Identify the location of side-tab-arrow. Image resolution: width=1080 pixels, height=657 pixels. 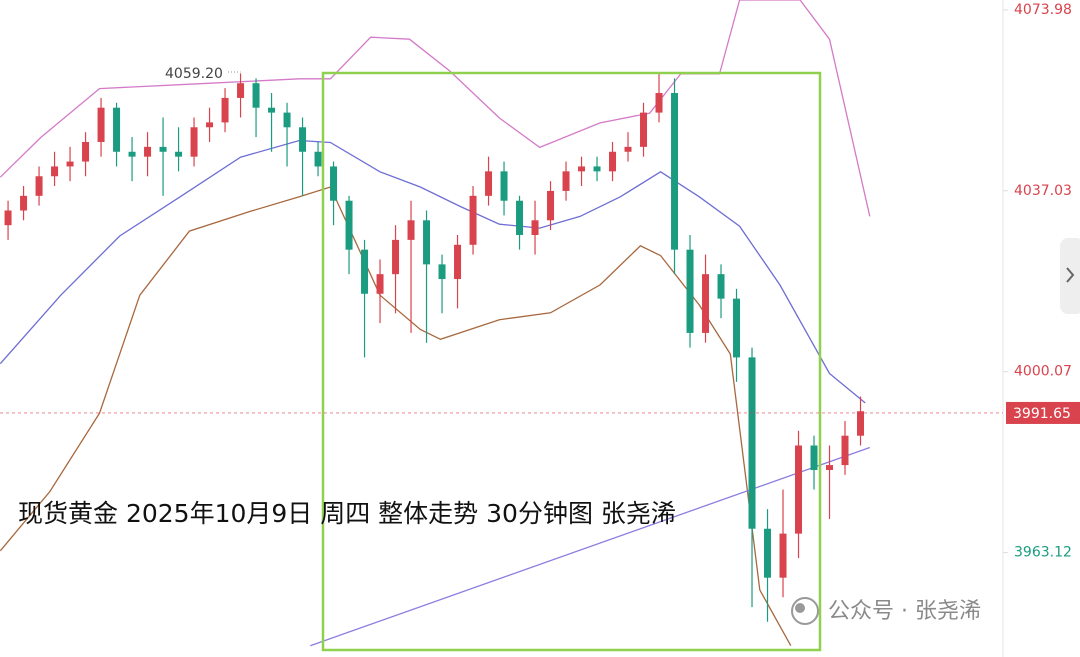
(1070, 275).